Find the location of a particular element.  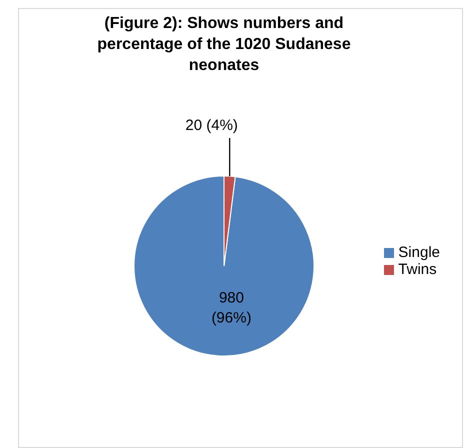

legend-label: Twins is located at coordinates (417, 269).